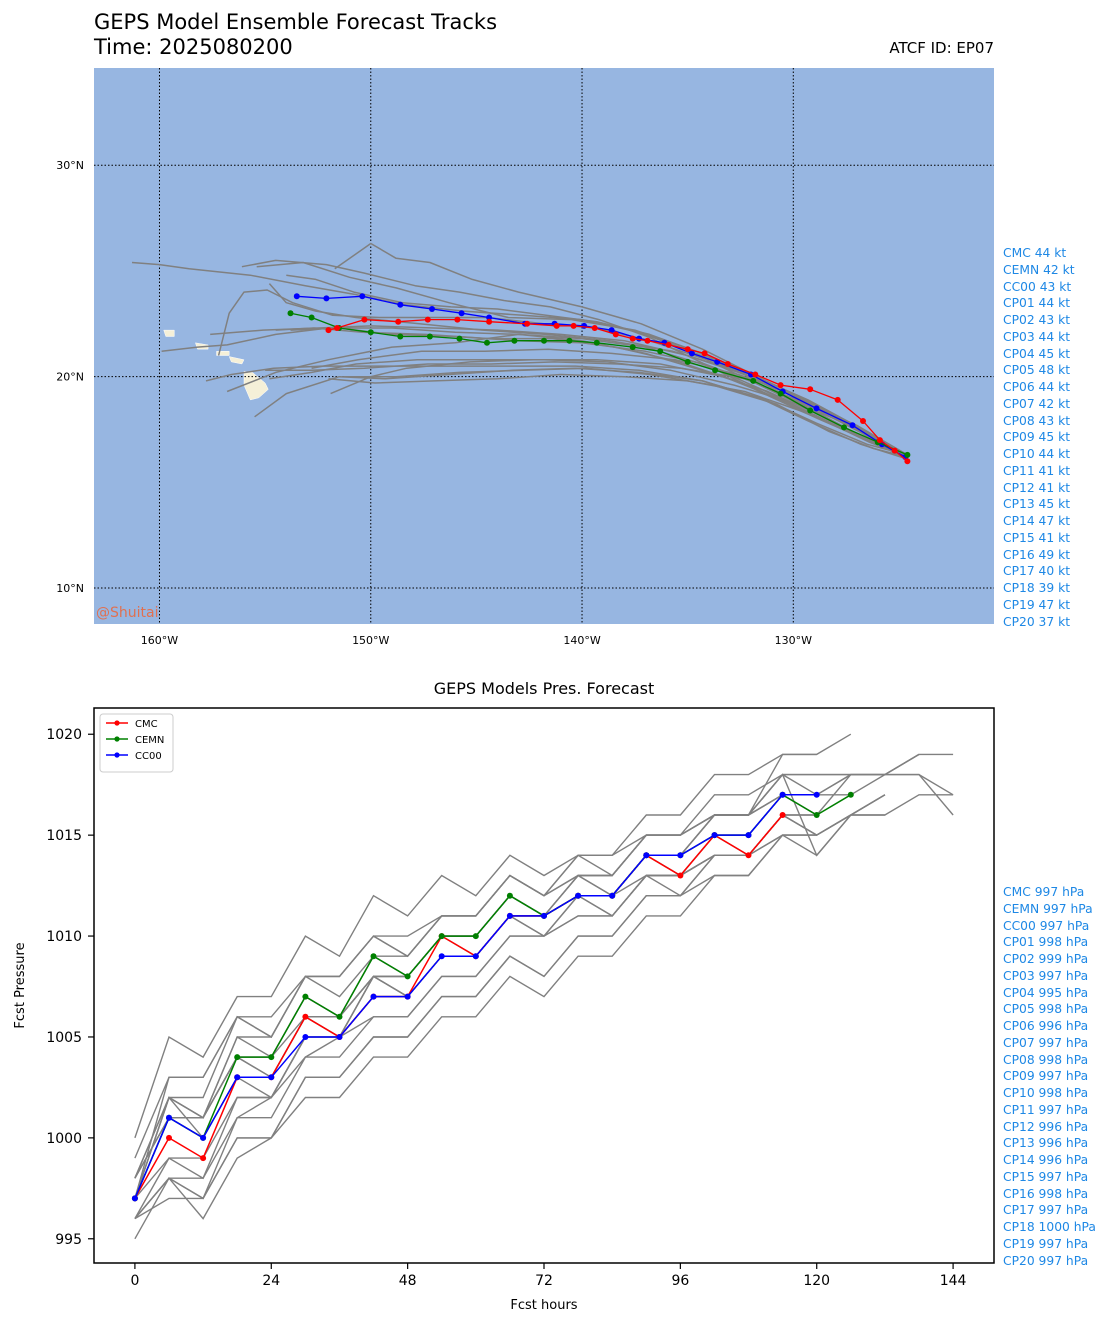  Describe the element at coordinates (70, 588) in the screenshot. I see `lat-tick-label-2: 10°N` at that location.